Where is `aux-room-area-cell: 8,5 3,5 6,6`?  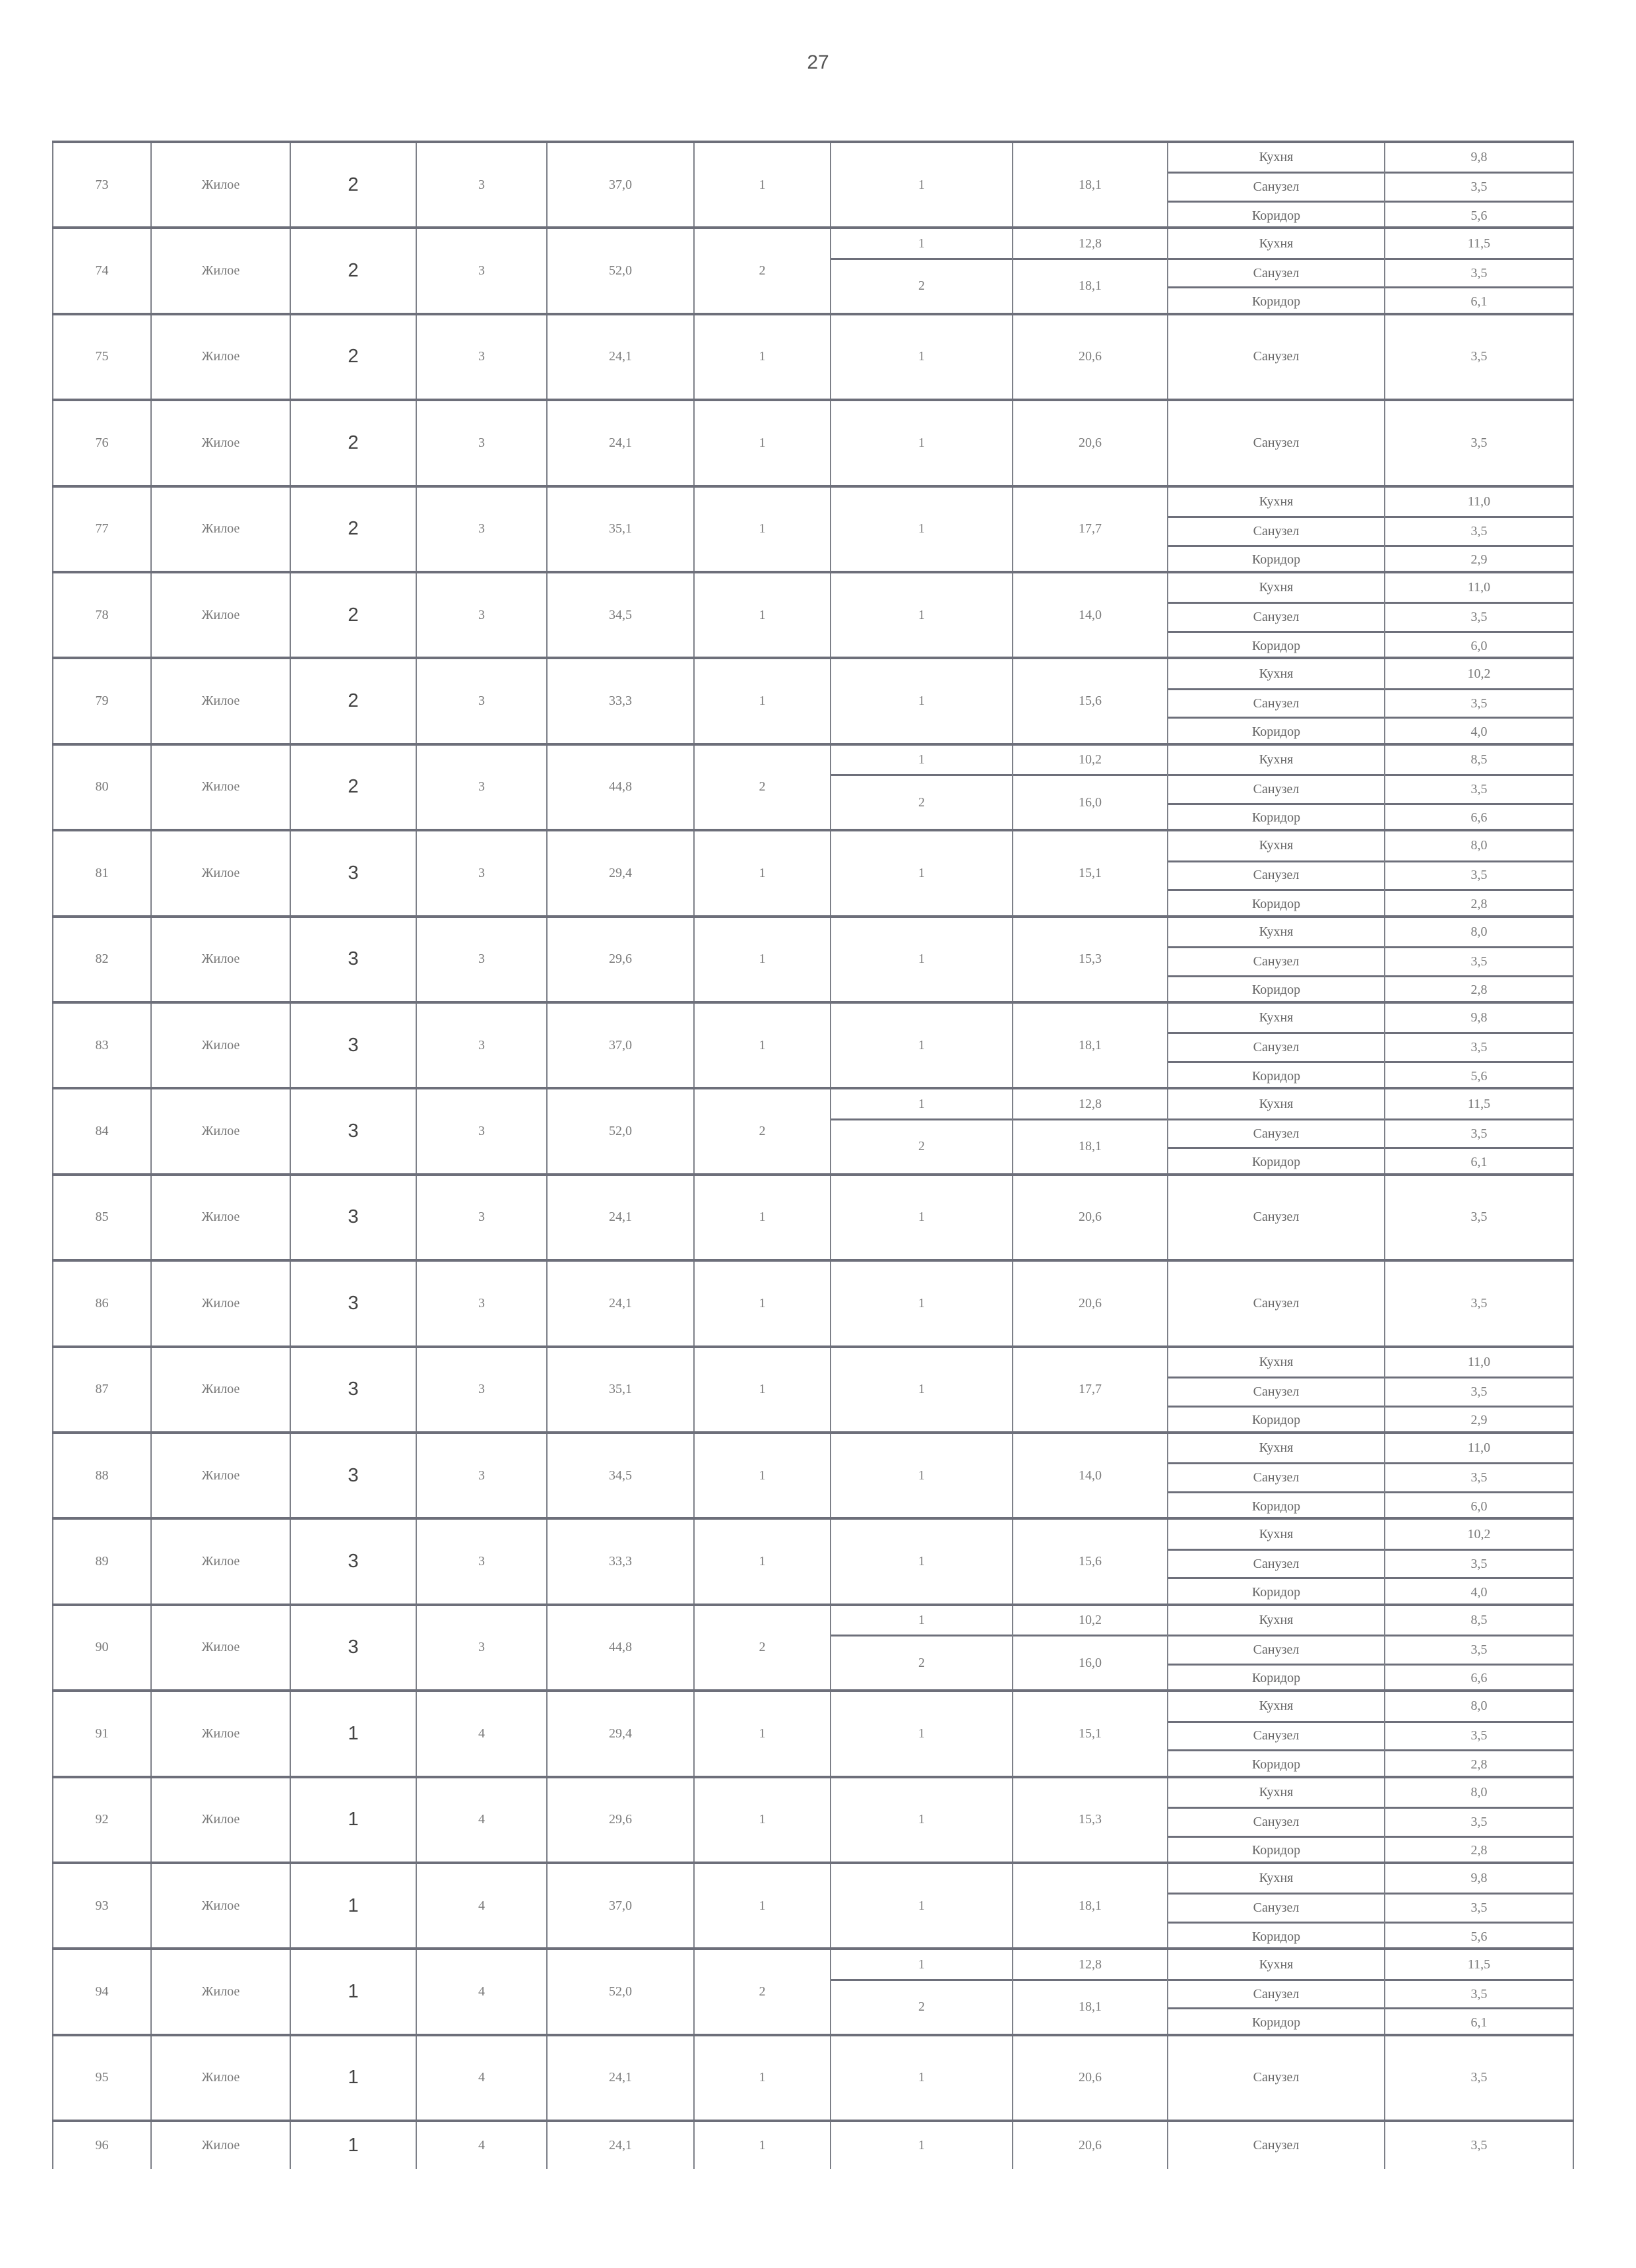 aux-room-area-cell: 8,5 3,5 6,6 is located at coordinates (1479, 787).